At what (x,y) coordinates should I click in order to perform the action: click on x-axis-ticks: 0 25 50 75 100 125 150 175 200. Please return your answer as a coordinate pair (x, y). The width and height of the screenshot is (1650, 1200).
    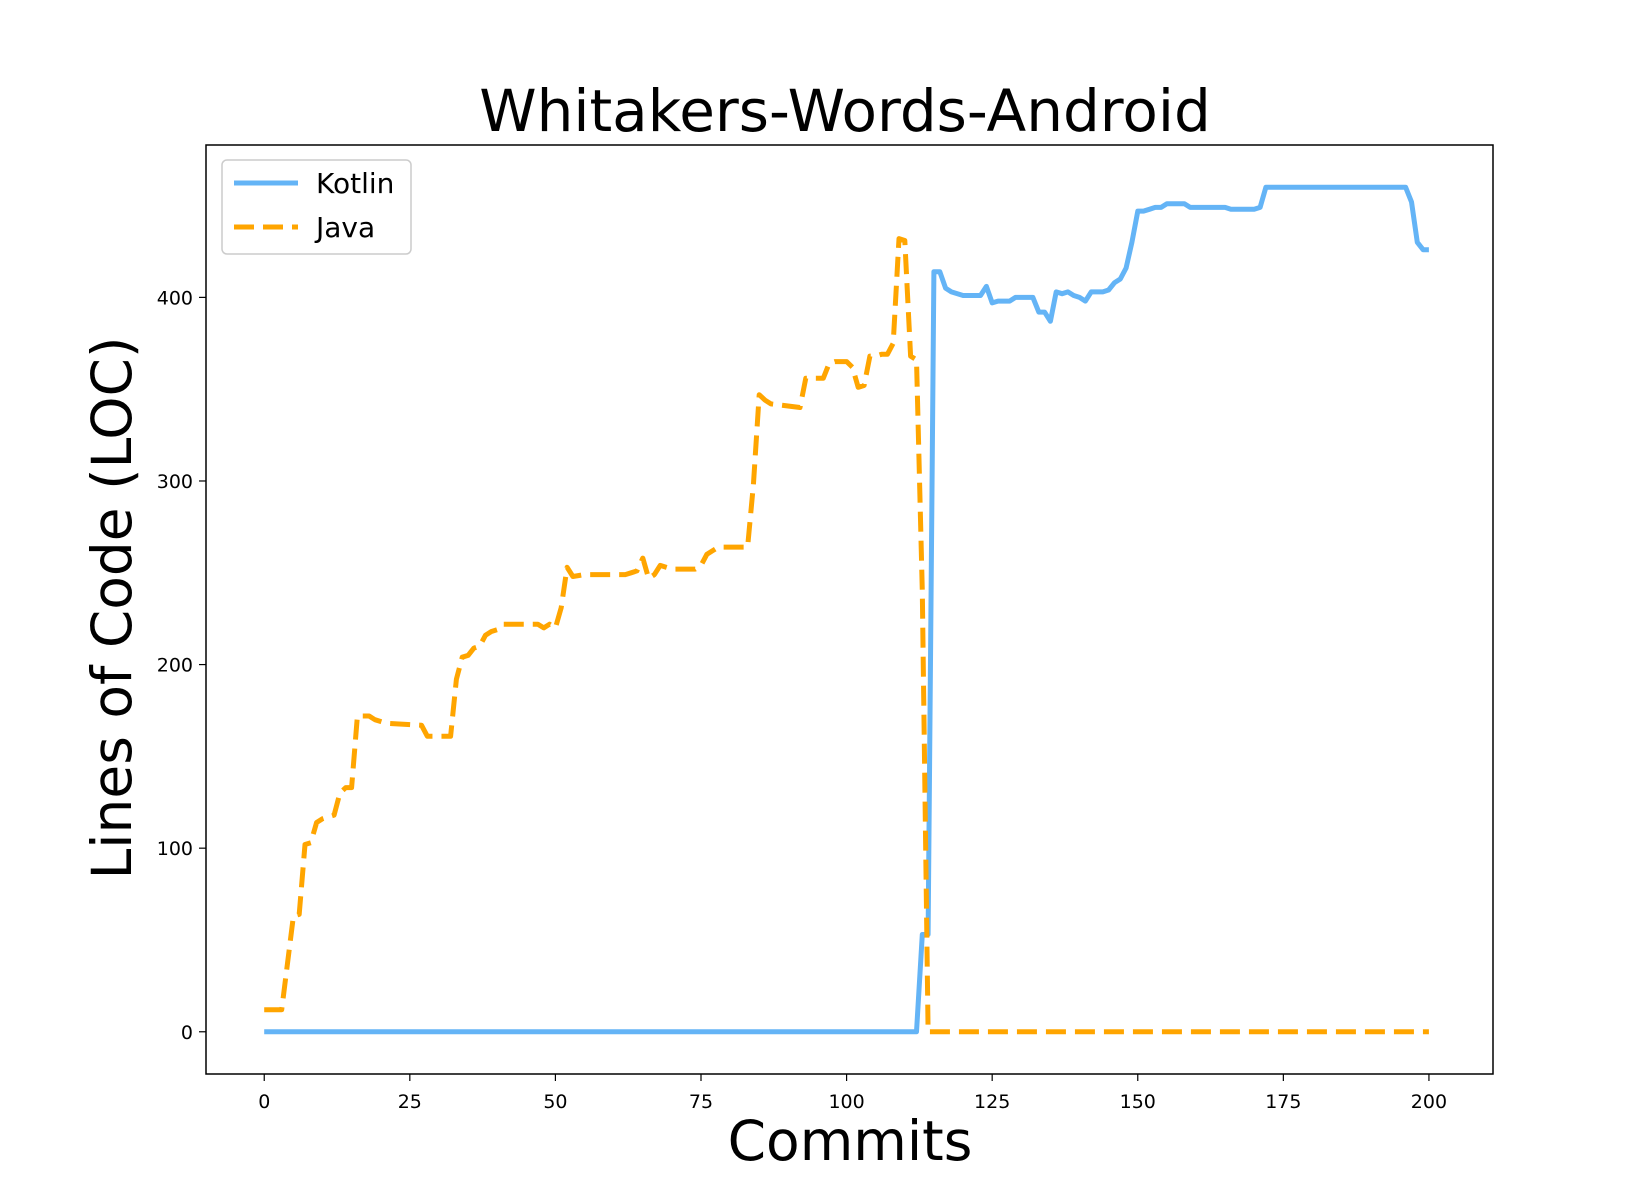
    Looking at the image, I should click on (852, 1093).